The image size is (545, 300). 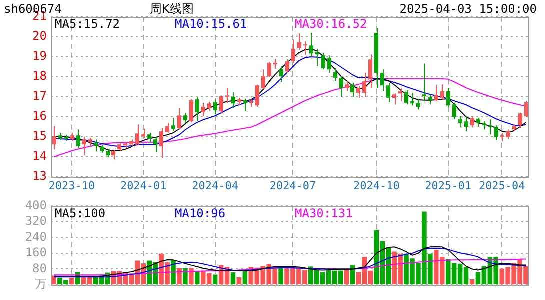 What do you see at coordinates (36, 221) in the screenshot?
I see `y-tick-label: 320` at bounding box center [36, 221].